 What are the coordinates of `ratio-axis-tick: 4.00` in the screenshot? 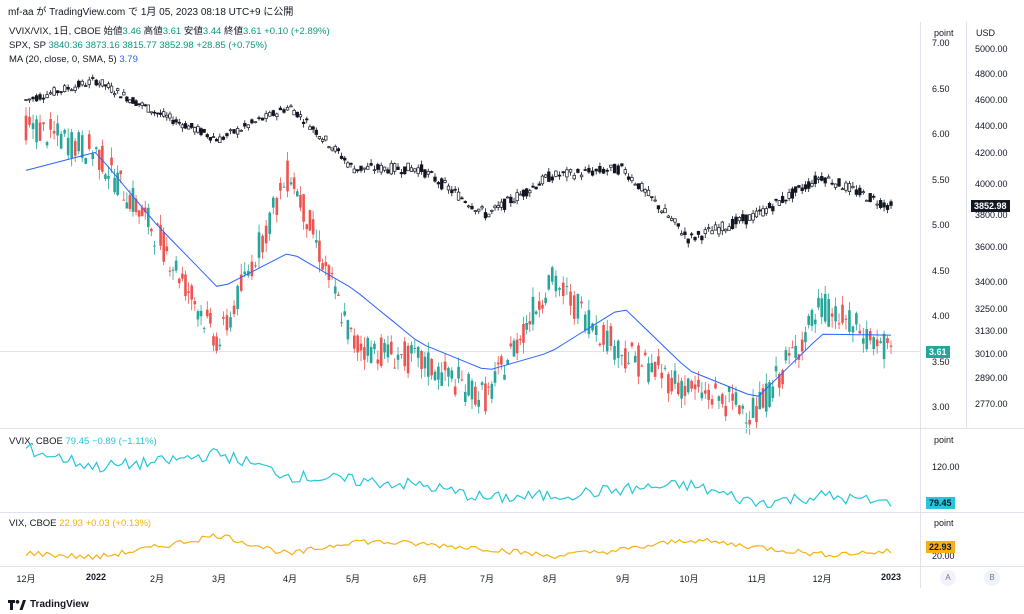 It's located at (941, 316).